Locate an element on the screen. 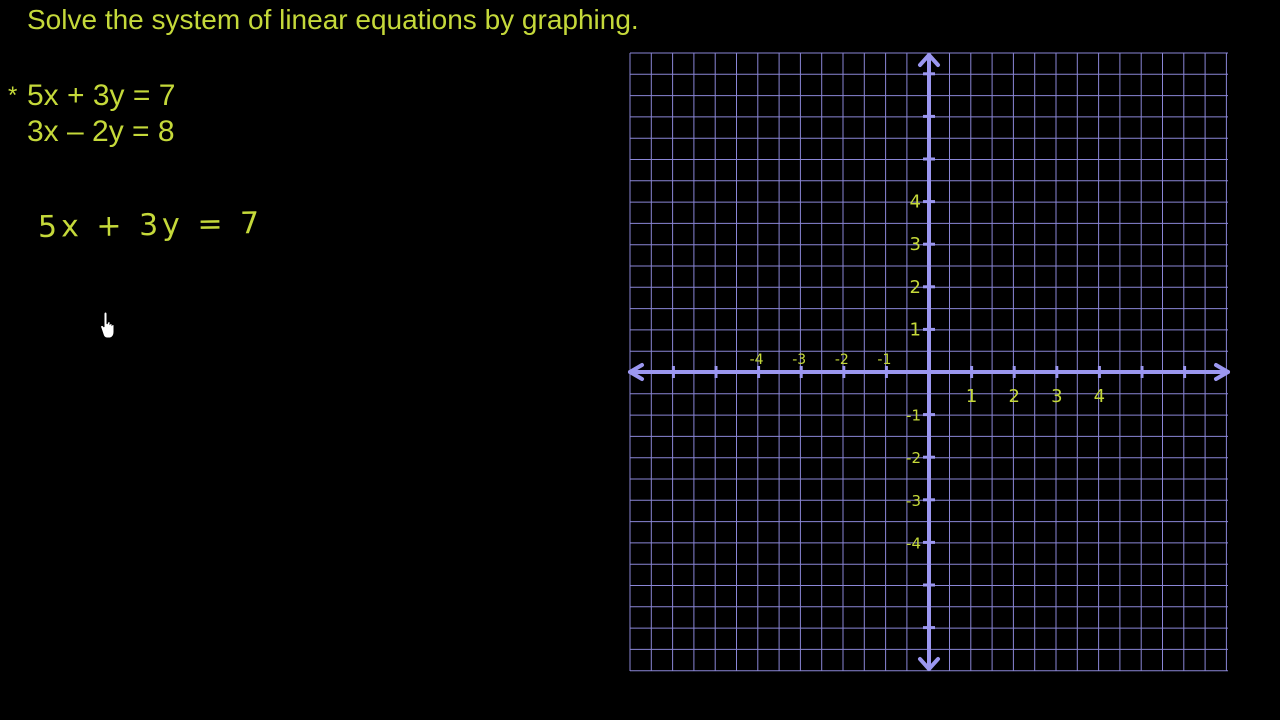  y-axis-up-arrow is located at coordinates (929, 60).